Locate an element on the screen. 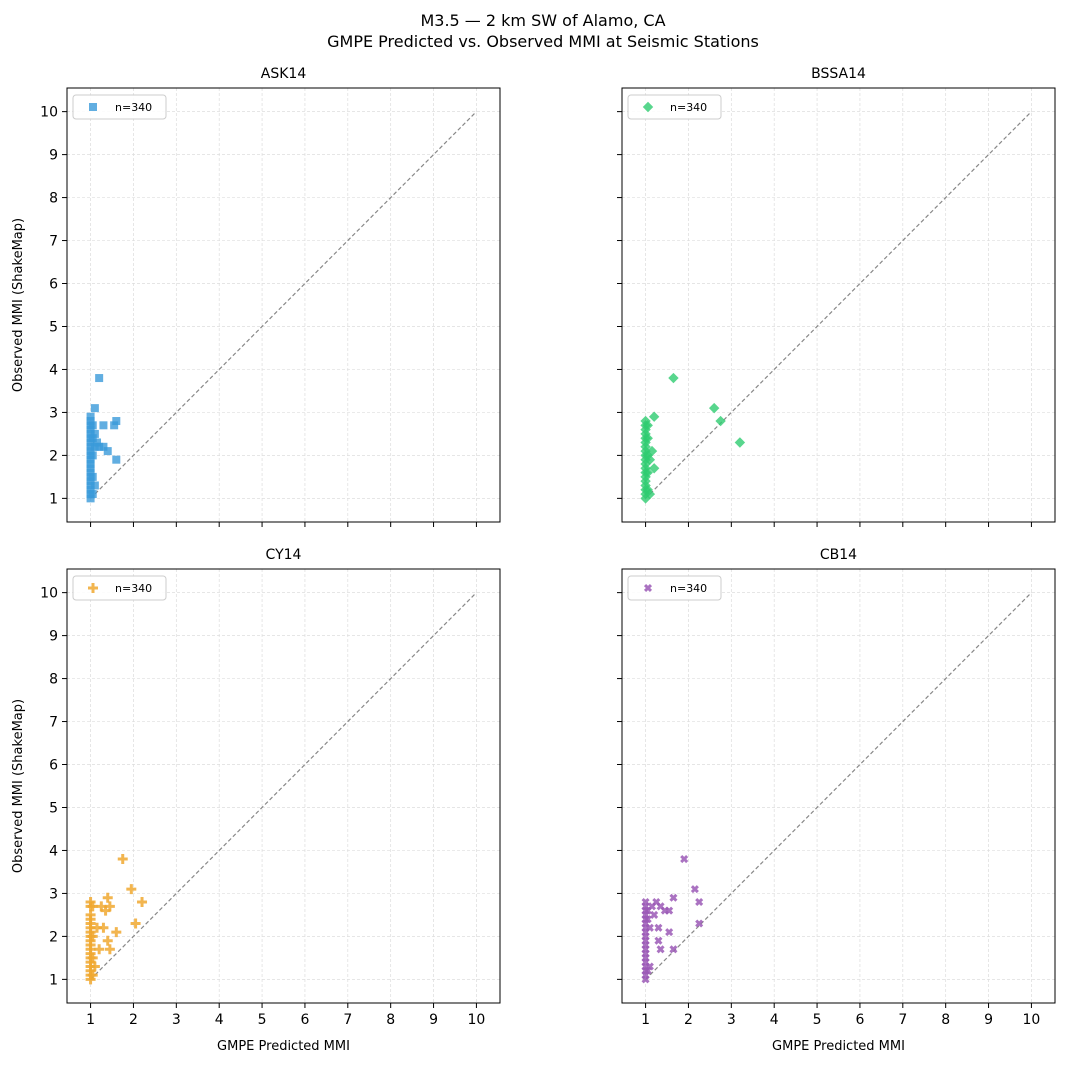  scatter-points is located at coordinates (103, 438).